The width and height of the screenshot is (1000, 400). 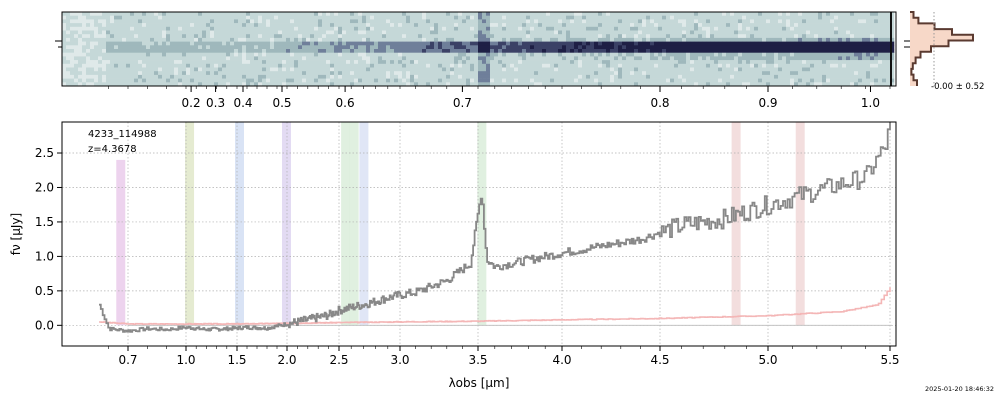 What do you see at coordinates (122, 134) in the screenshot?
I see `object-id: 4233_114988` at bounding box center [122, 134].